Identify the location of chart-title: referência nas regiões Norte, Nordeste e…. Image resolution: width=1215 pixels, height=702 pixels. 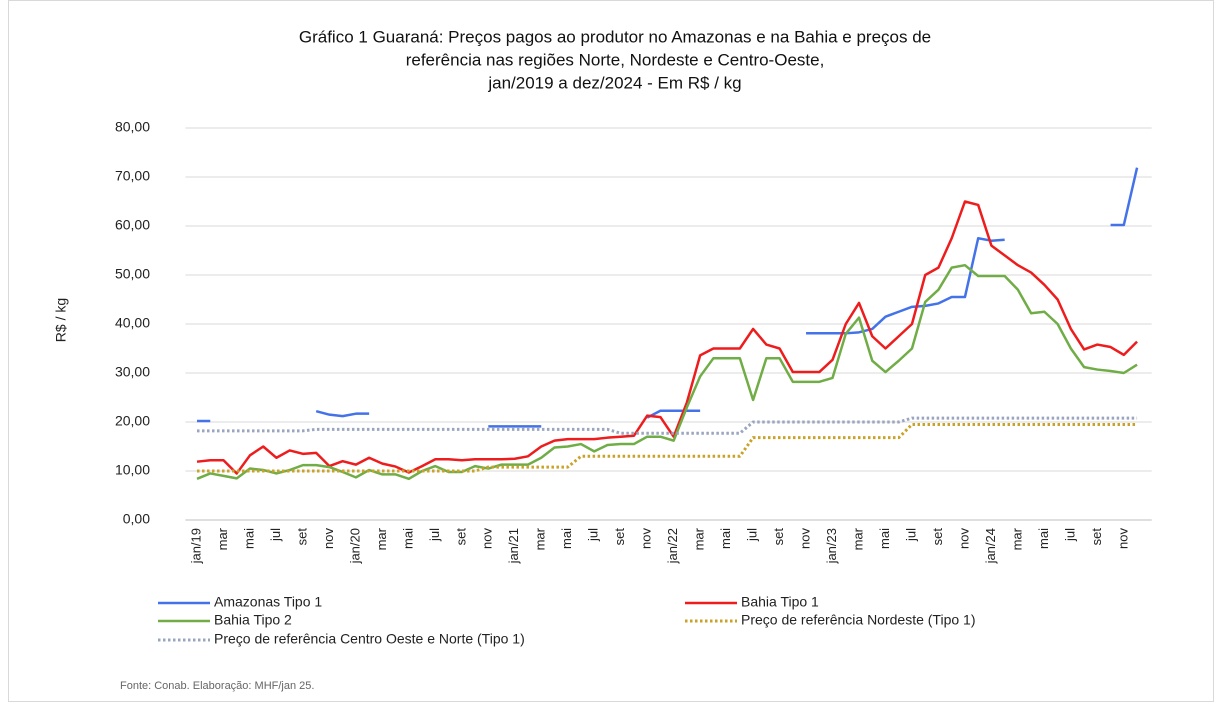
(615, 59).